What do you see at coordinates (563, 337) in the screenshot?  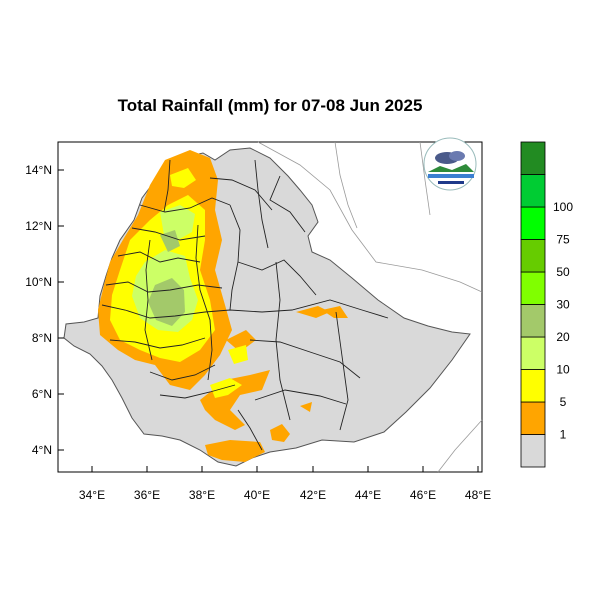 I see `legend-label: 20` at bounding box center [563, 337].